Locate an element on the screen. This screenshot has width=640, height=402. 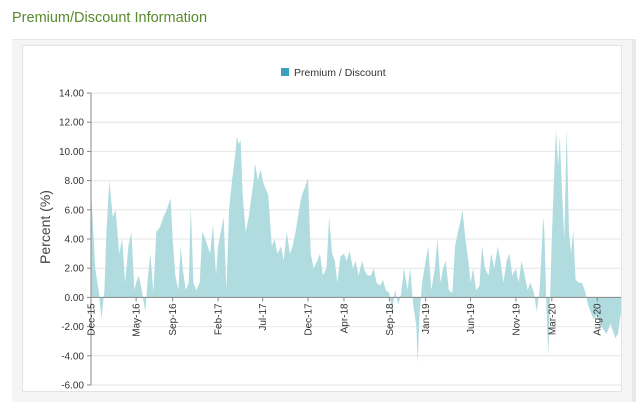
y-axis-label: Percent (%) is located at coordinates (45, 227).